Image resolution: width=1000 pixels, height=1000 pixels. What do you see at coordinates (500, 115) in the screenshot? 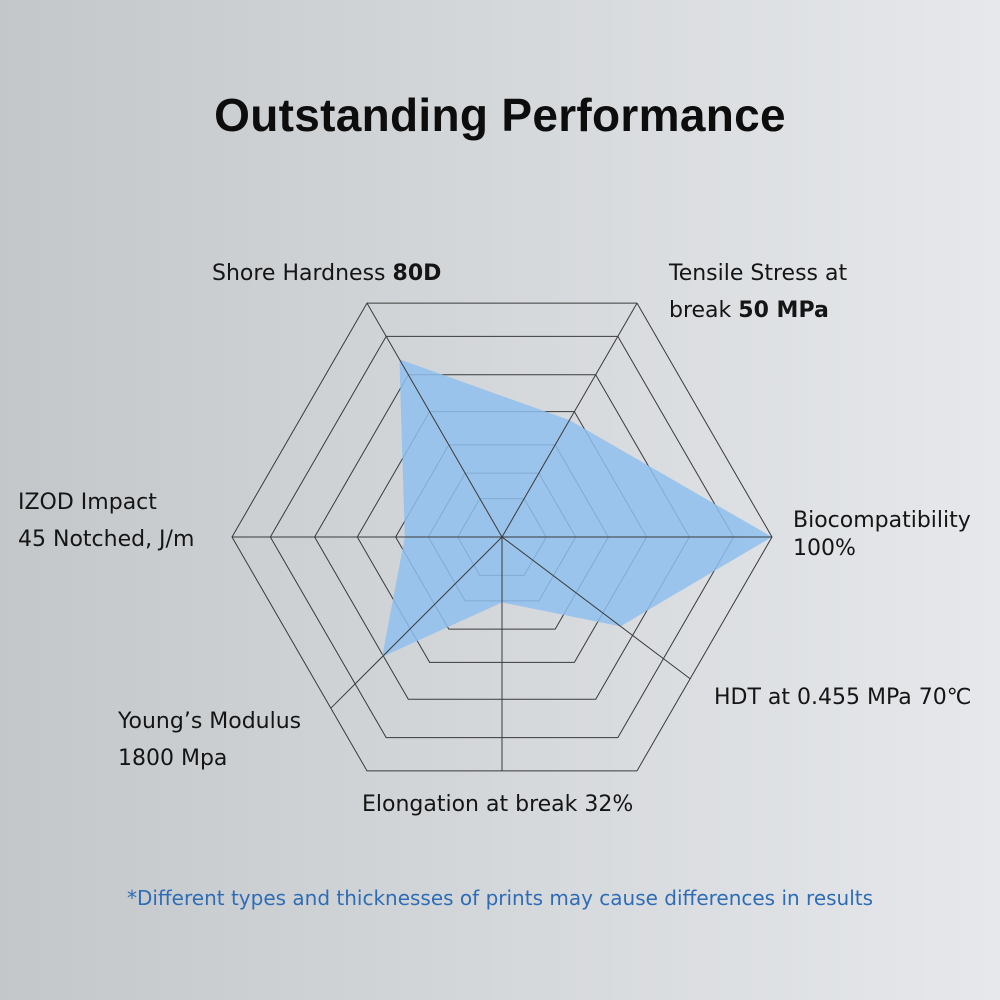
I see `chart-title: Outstanding Performance` at bounding box center [500, 115].